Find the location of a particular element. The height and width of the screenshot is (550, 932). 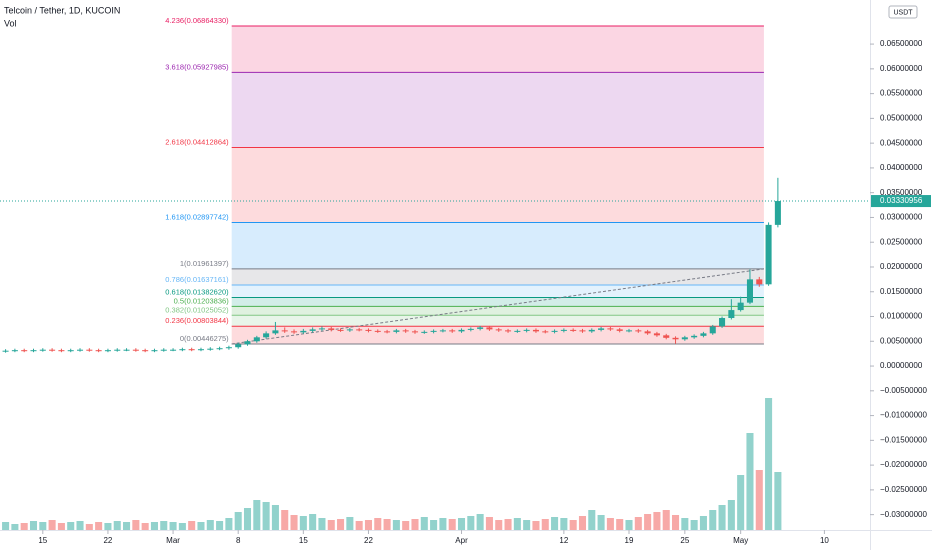

x-tick-label: Mar is located at coordinates (173, 540).